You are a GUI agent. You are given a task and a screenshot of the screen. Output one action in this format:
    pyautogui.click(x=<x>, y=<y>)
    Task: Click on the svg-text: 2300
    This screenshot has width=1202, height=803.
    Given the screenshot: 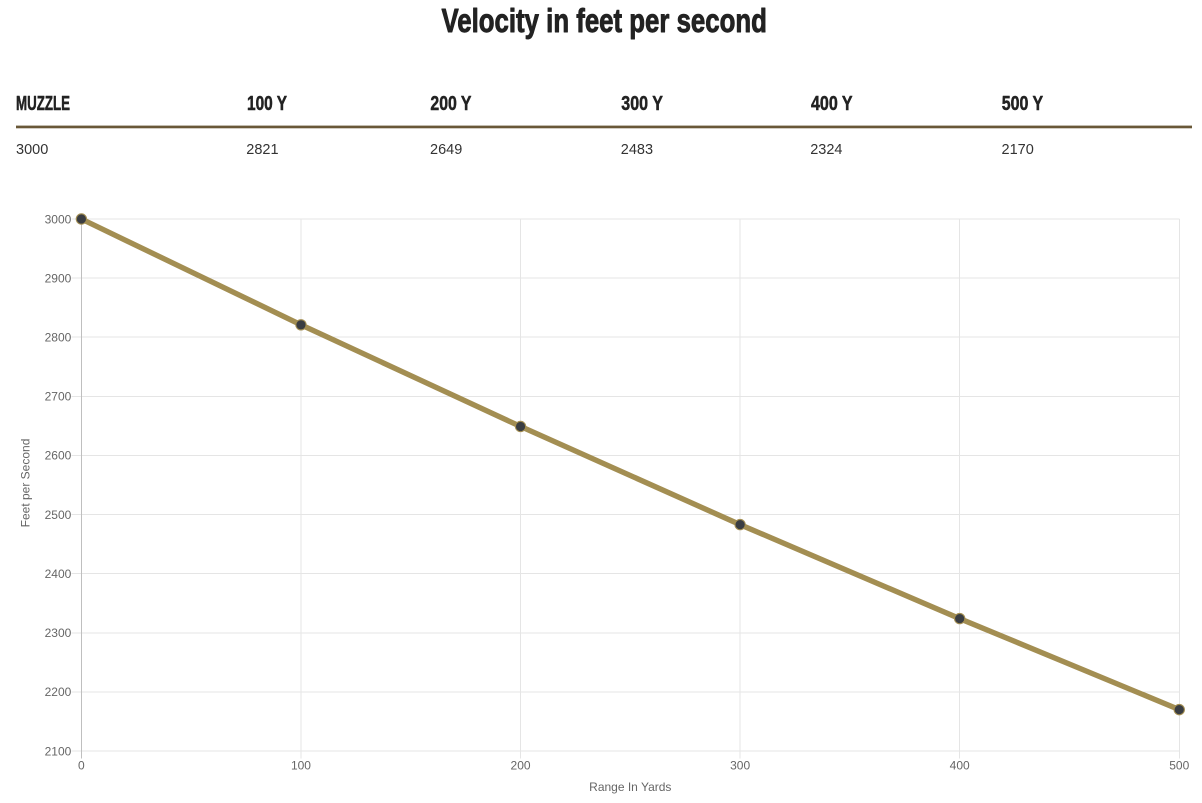 What is the action you would take?
    pyautogui.click(x=58, y=633)
    